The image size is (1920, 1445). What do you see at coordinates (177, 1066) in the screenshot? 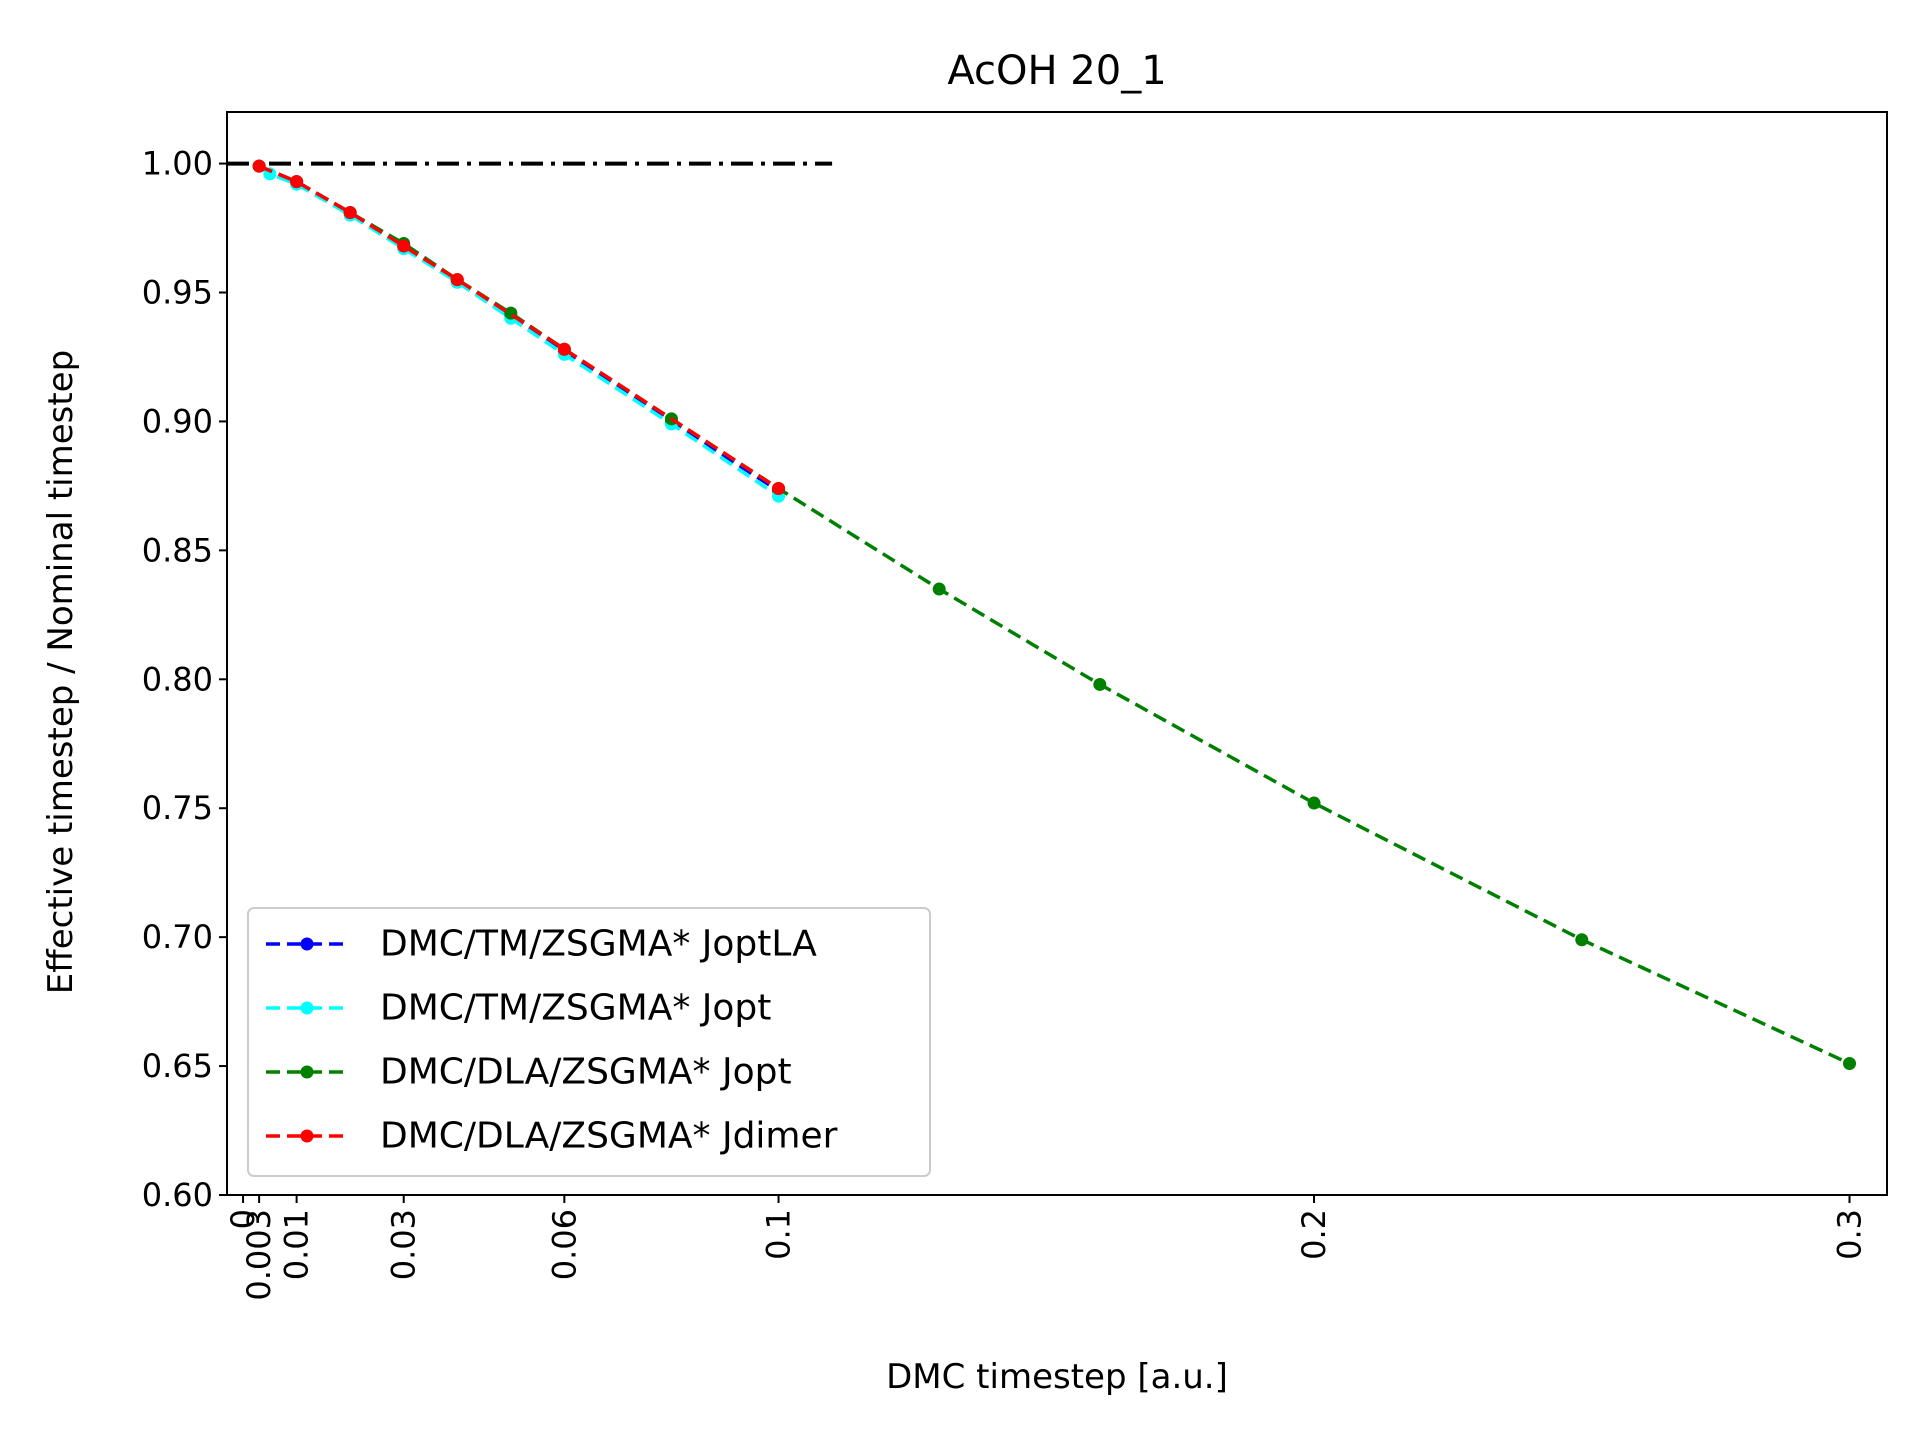
I see `y-tick-label-1: 0.65` at bounding box center [177, 1066].